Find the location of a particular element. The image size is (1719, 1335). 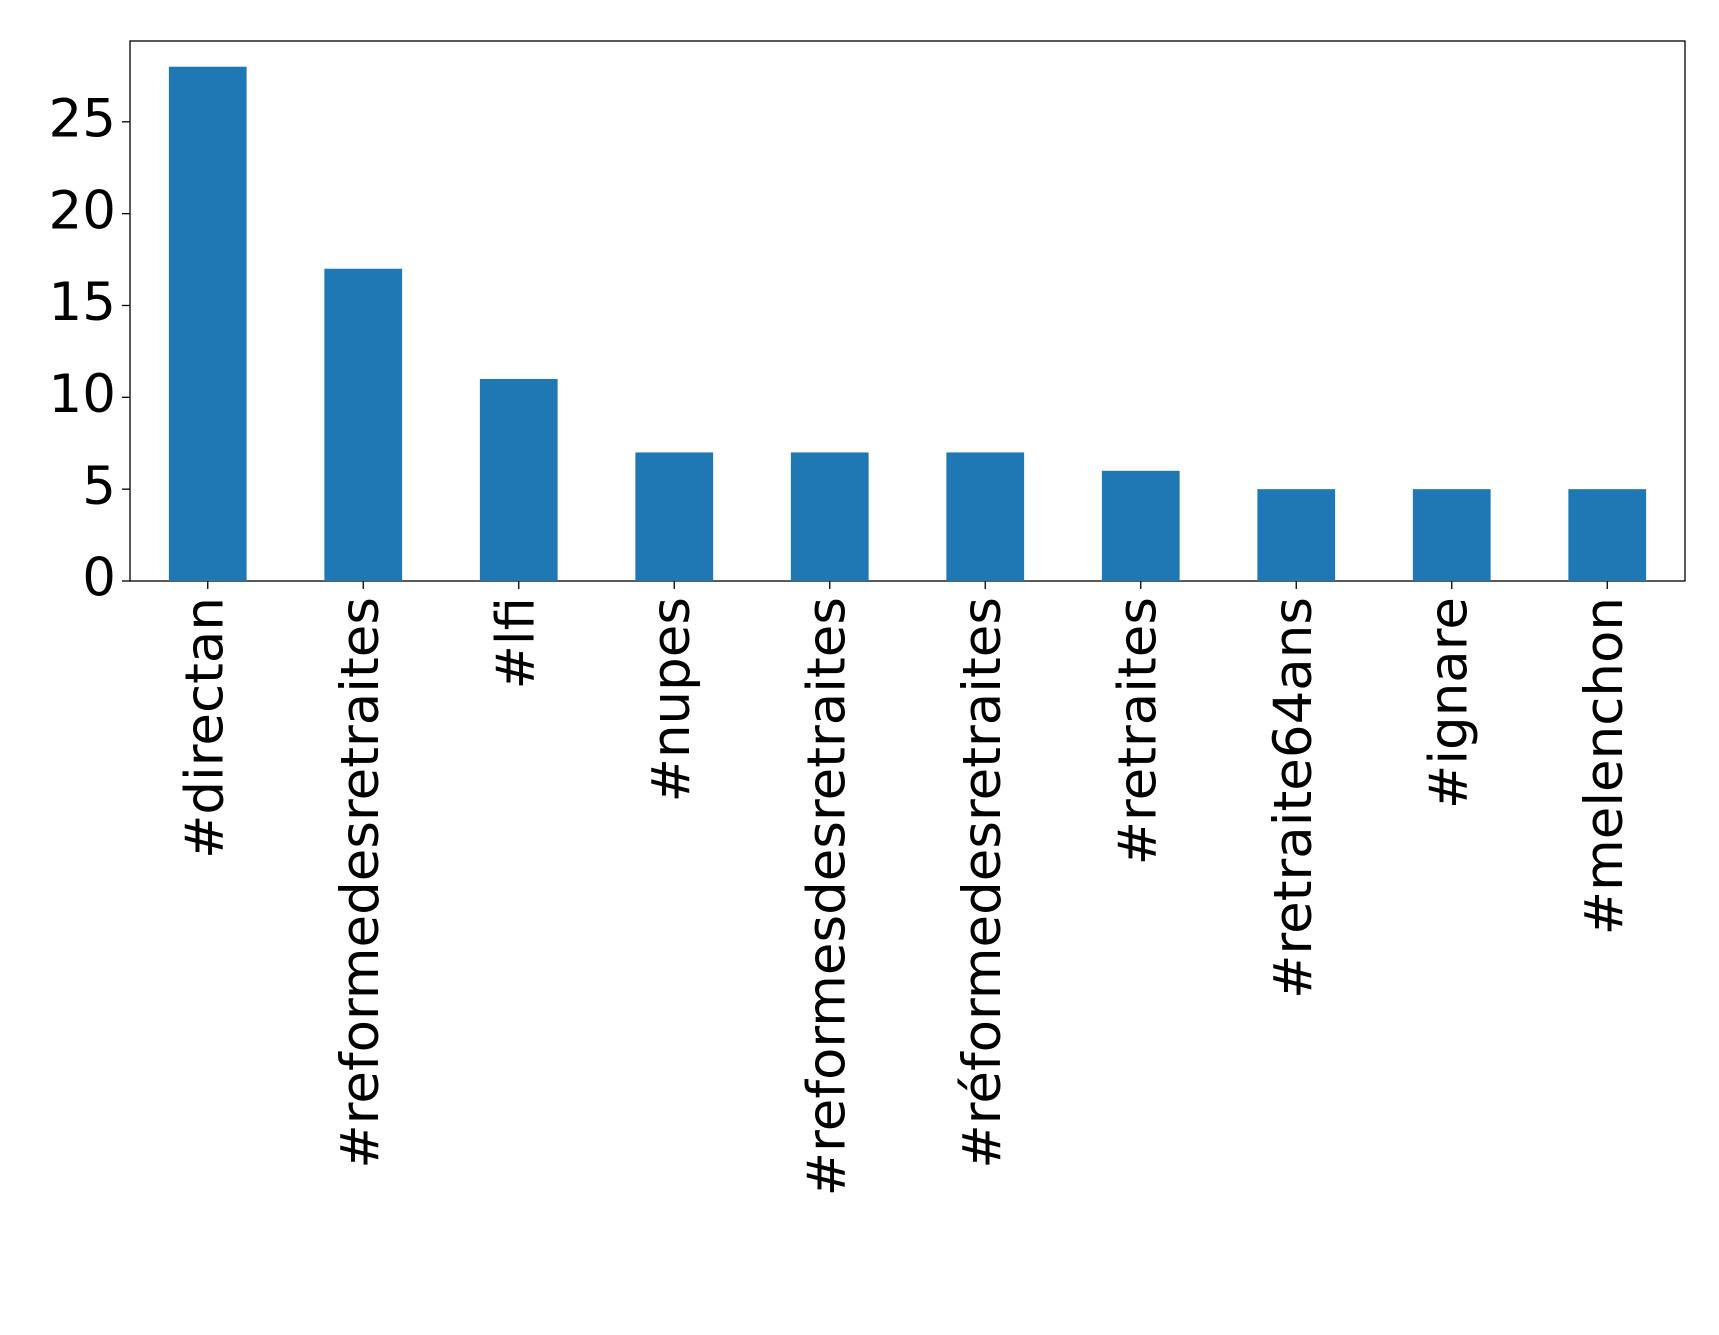

x-tick-label: #directan is located at coordinates (204, 728).